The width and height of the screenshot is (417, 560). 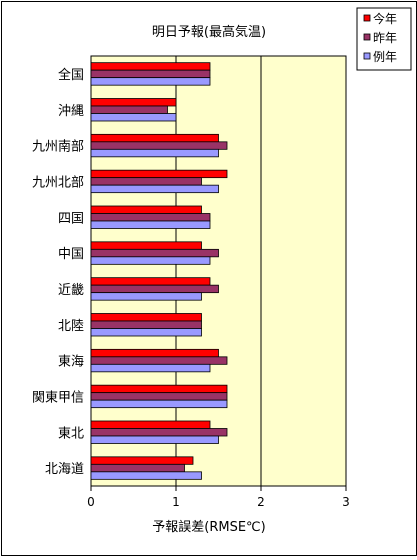 What do you see at coordinates (385, 18) in the screenshot?
I see `legend-label-今年: 今年` at bounding box center [385, 18].